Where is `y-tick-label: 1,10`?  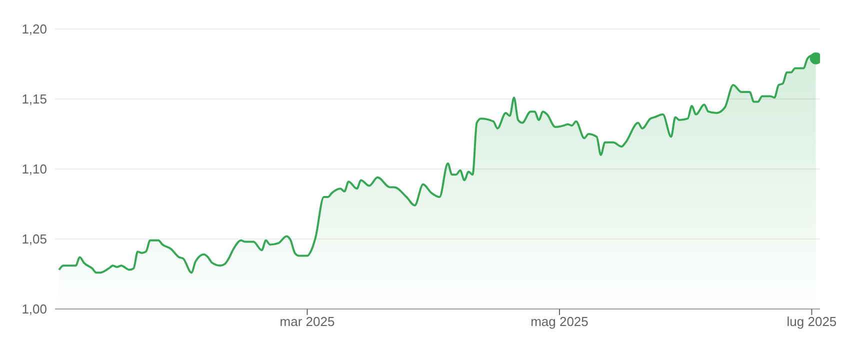
y-tick-label: 1,10 is located at coordinates (34, 169).